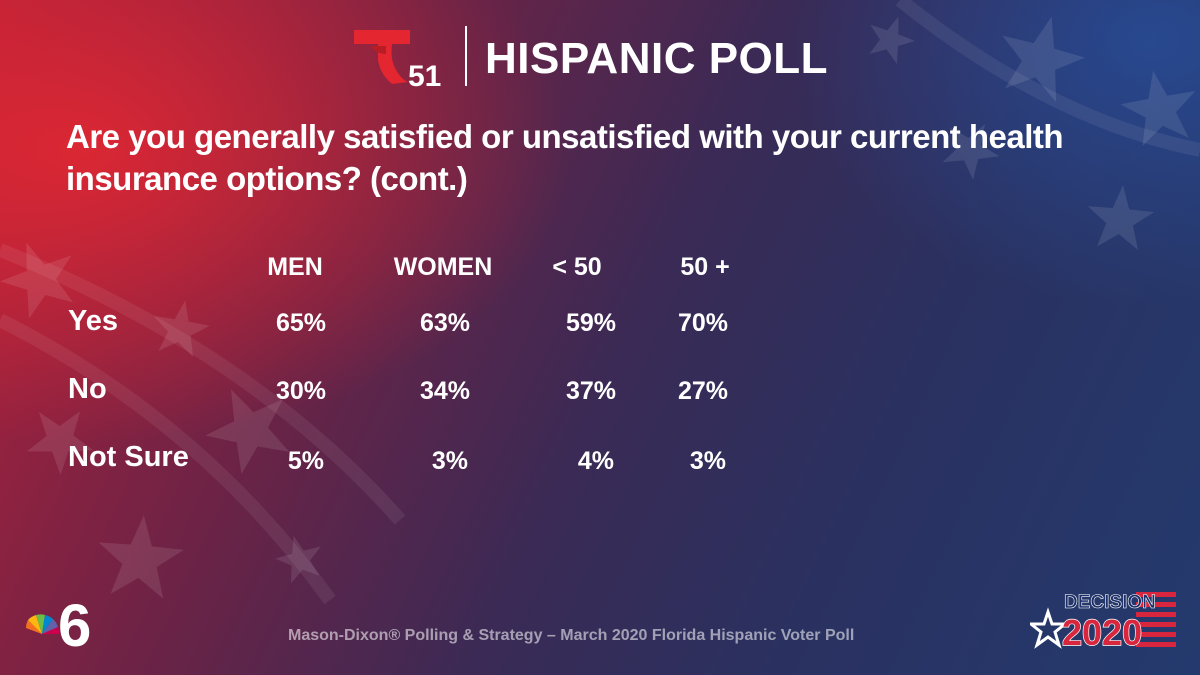 The image size is (1200, 675). I want to click on decision-2020-logo: DECISION 2020, so click(1103, 621).